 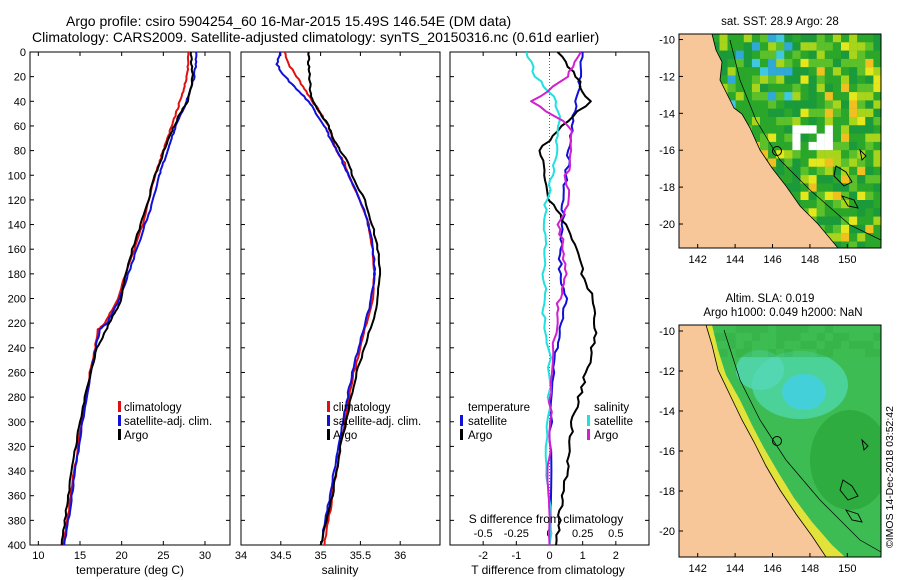 What do you see at coordinates (17, 349) in the screenshot?
I see `depth-tick-label: 240` at bounding box center [17, 349].